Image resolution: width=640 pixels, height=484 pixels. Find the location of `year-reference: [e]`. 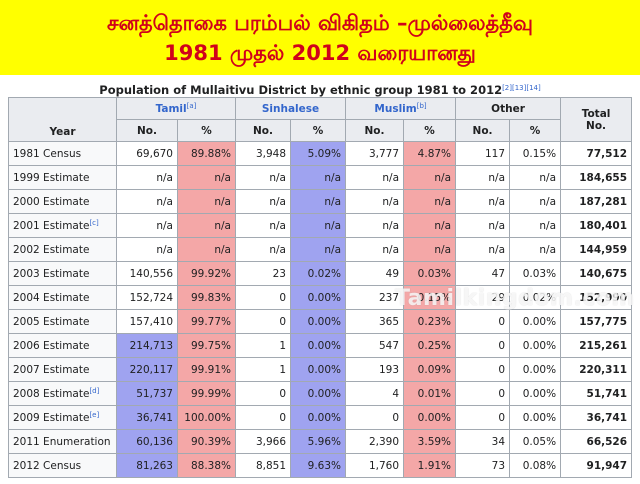

year-reference: [e] is located at coordinates (94, 415).